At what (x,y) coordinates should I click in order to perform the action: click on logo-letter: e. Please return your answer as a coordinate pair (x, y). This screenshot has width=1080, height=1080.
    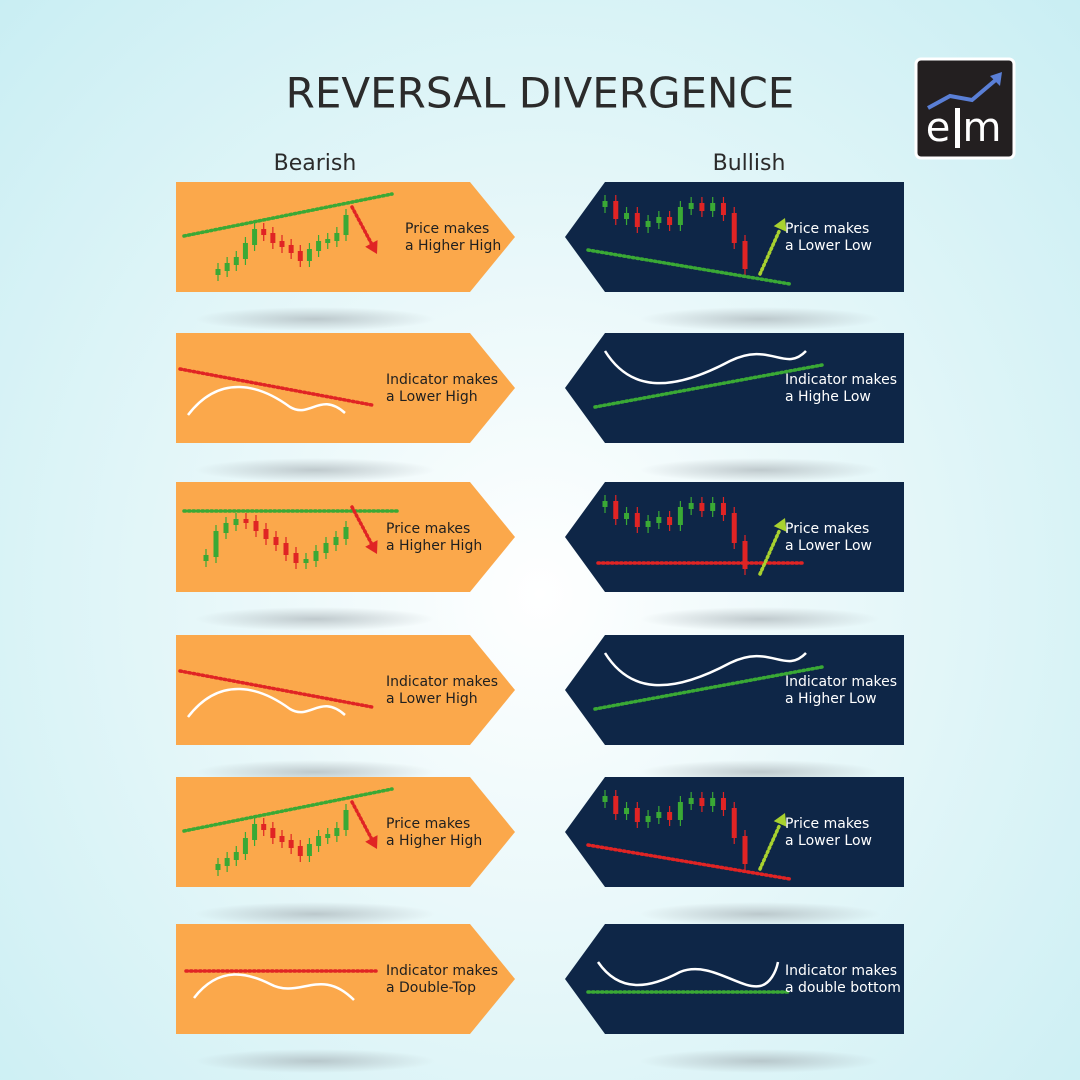
    Looking at the image, I should click on (938, 128).